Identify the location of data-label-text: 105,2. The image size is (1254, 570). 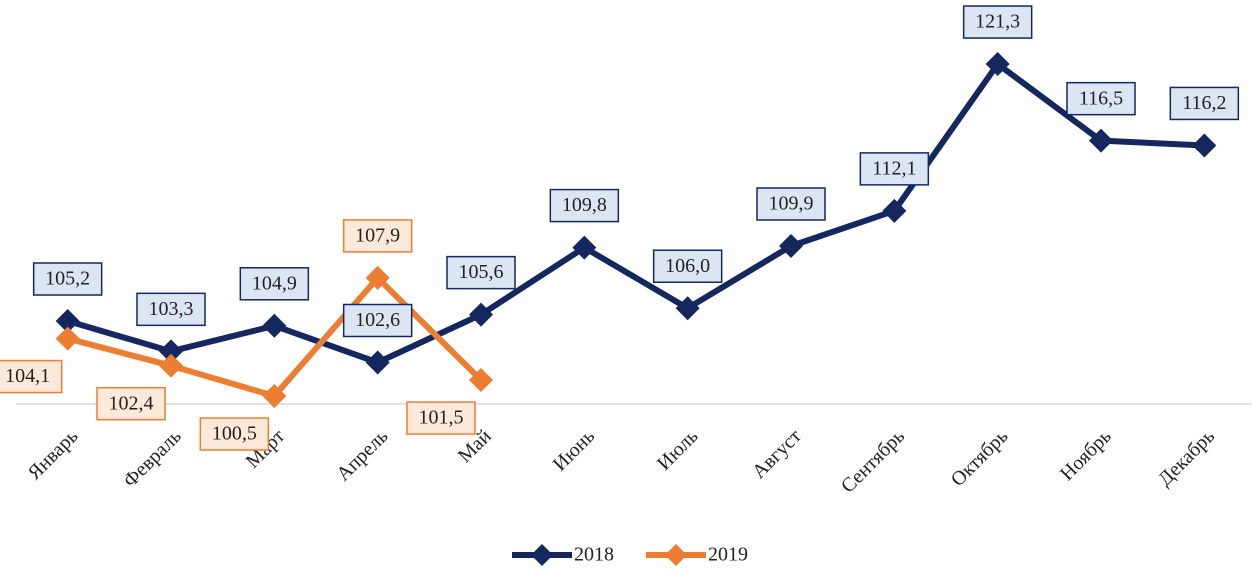
(67, 279).